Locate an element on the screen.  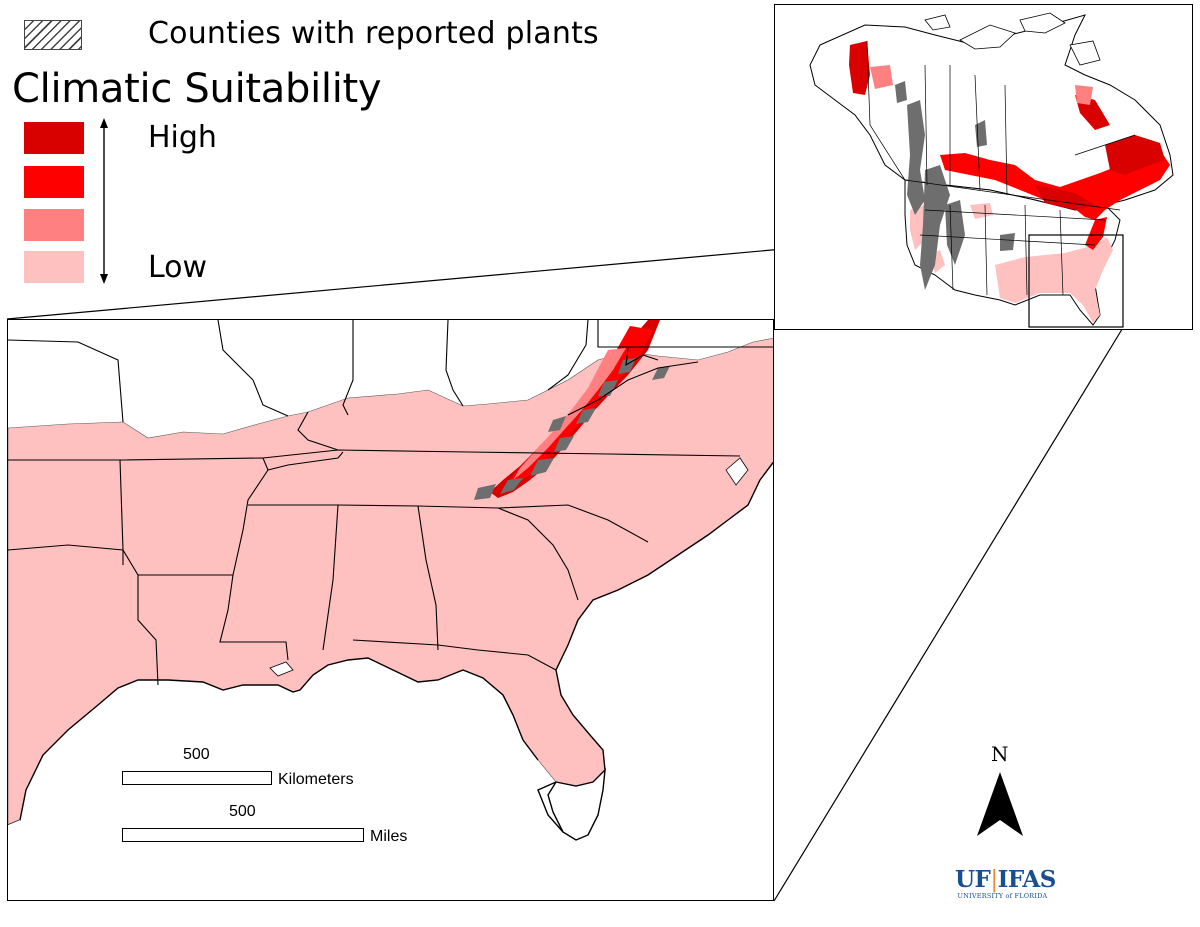
inset-zoom-extent is located at coordinates (1076, 281).